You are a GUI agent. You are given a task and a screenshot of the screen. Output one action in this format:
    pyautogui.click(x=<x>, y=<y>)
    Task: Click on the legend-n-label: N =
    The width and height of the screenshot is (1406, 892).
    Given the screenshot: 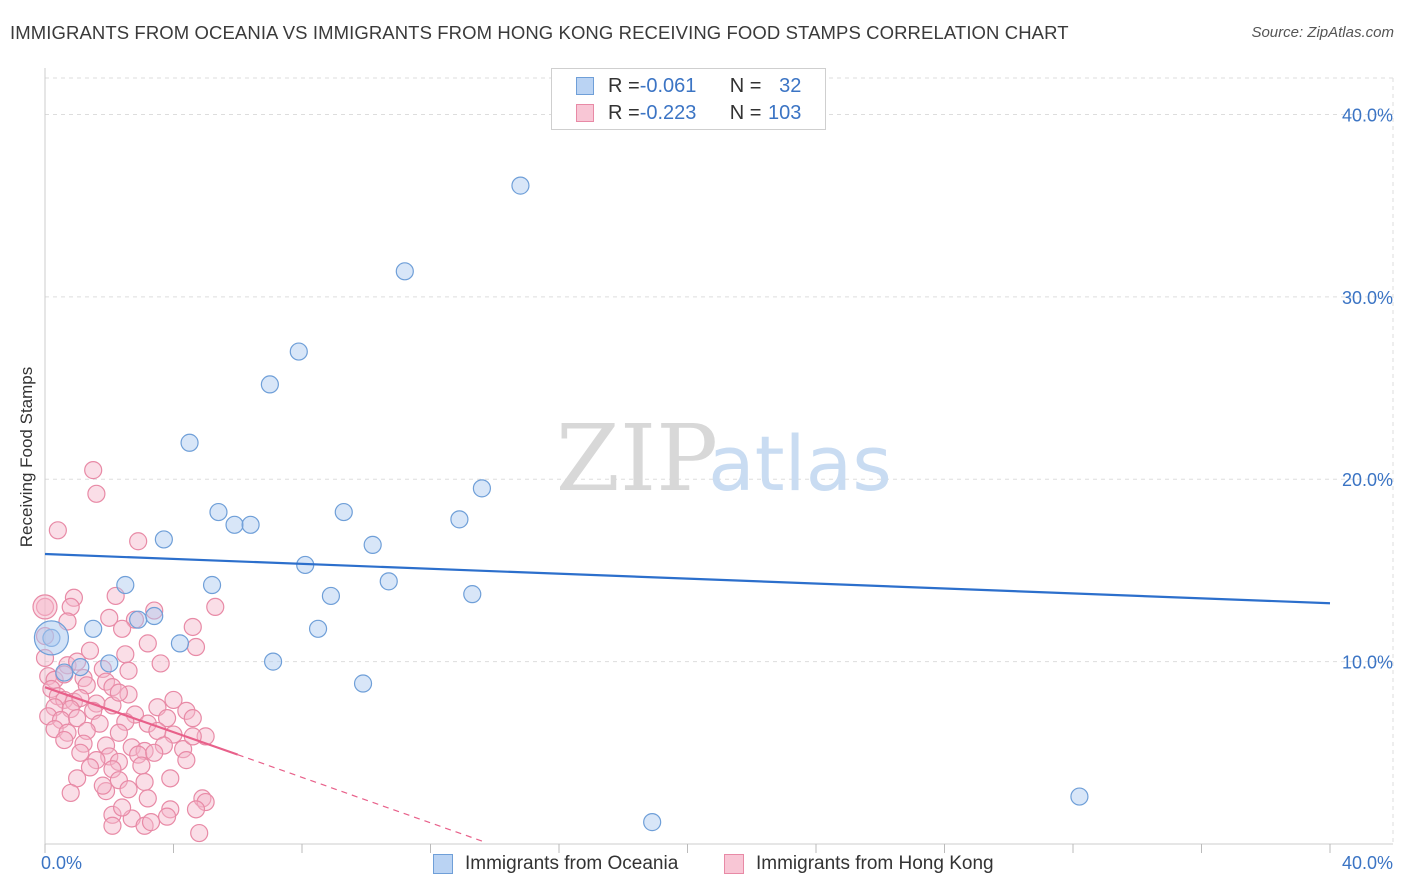 What is the action you would take?
    pyautogui.click(x=745, y=112)
    